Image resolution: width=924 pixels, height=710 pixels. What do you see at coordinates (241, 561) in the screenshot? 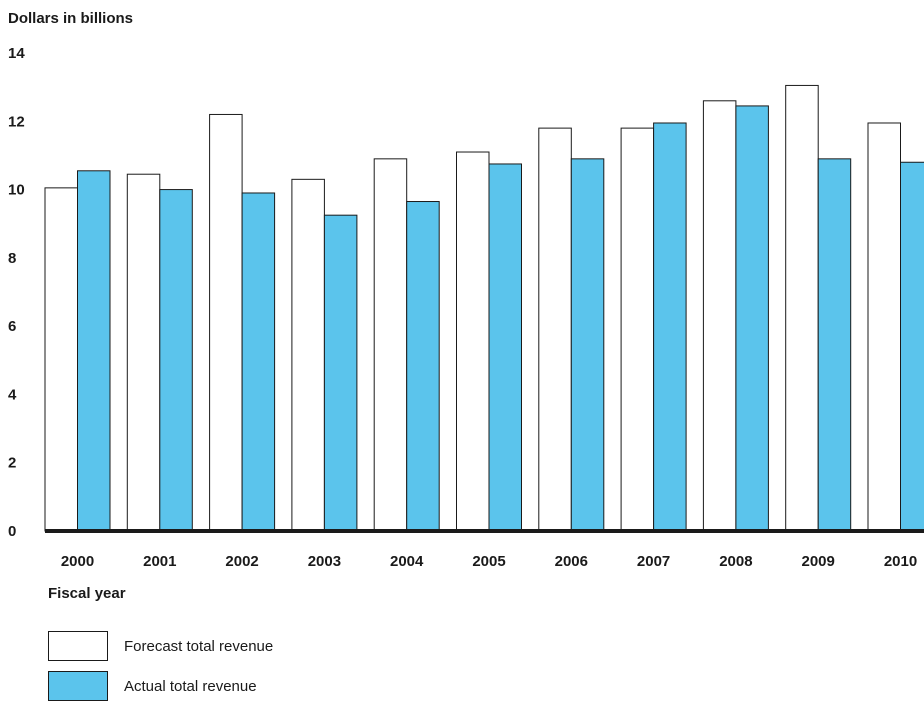
I see `x-tick-label: 2002` at bounding box center [241, 561].